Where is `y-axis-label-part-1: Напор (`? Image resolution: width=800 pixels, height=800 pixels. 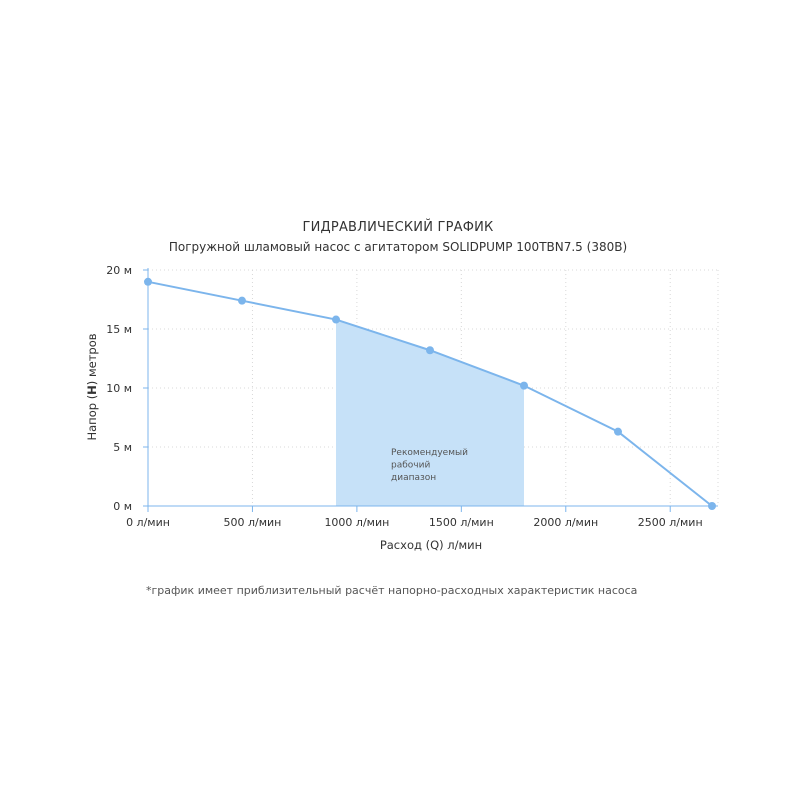 y-axis-label-part-1: Напор ( is located at coordinates (92, 418).